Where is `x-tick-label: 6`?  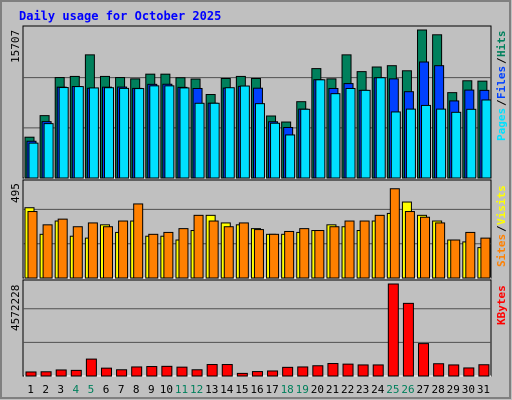
x-tick-label: 6 is located at coordinates (106, 389).